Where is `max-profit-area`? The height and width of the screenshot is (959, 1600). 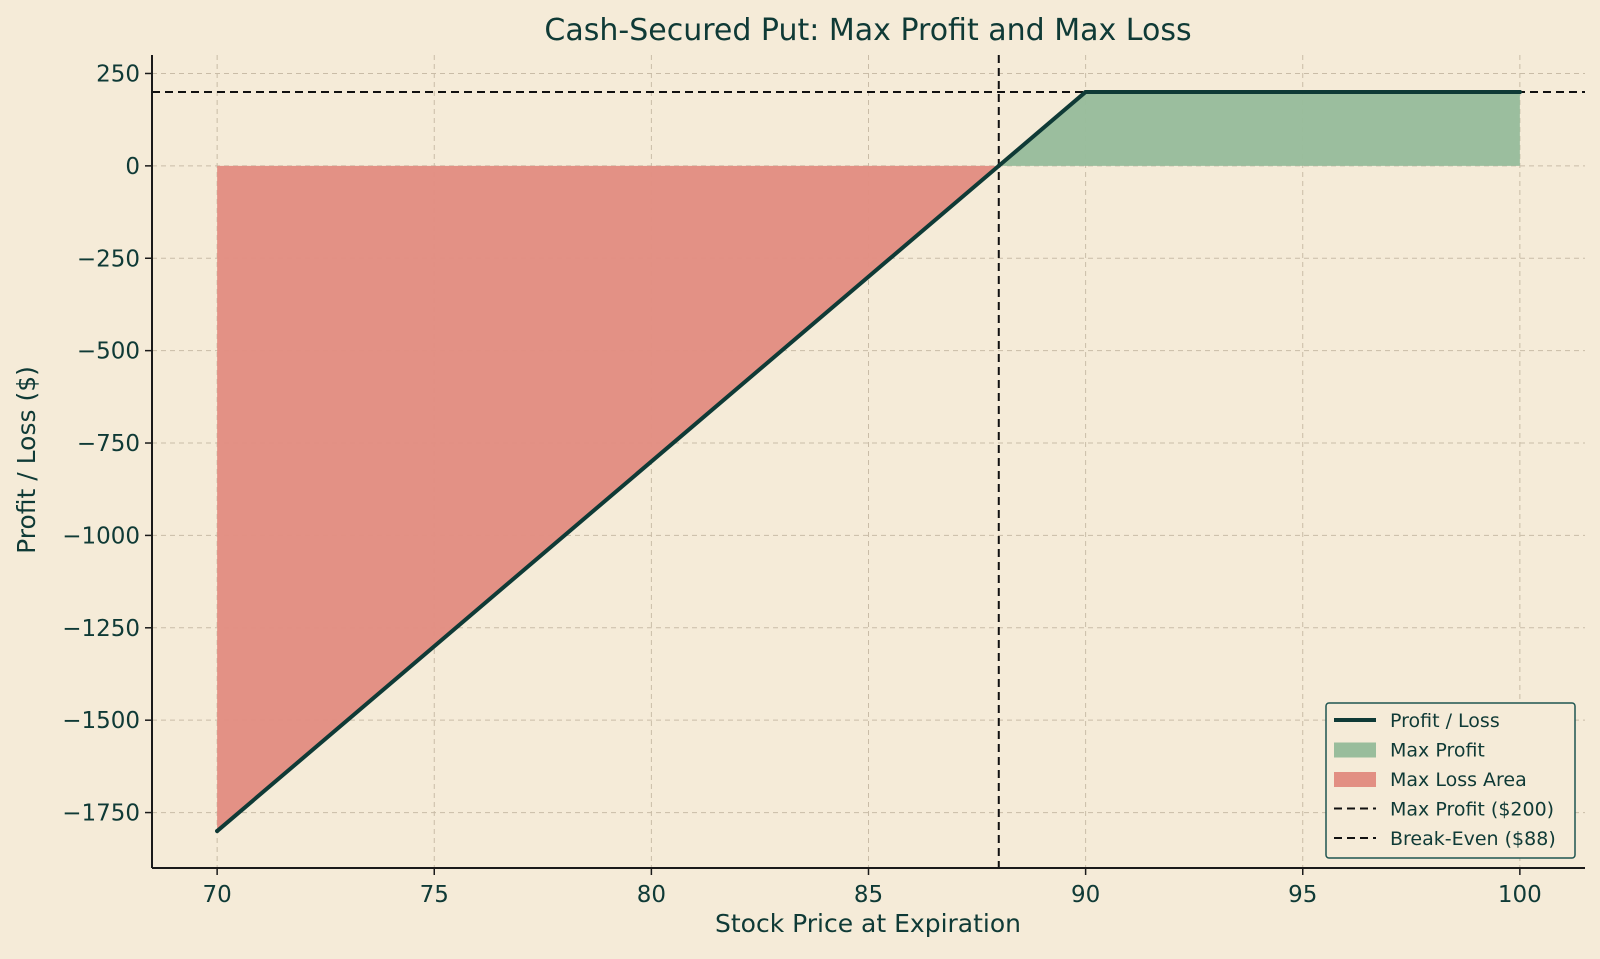
max-profit-area is located at coordinates (1259, 128).